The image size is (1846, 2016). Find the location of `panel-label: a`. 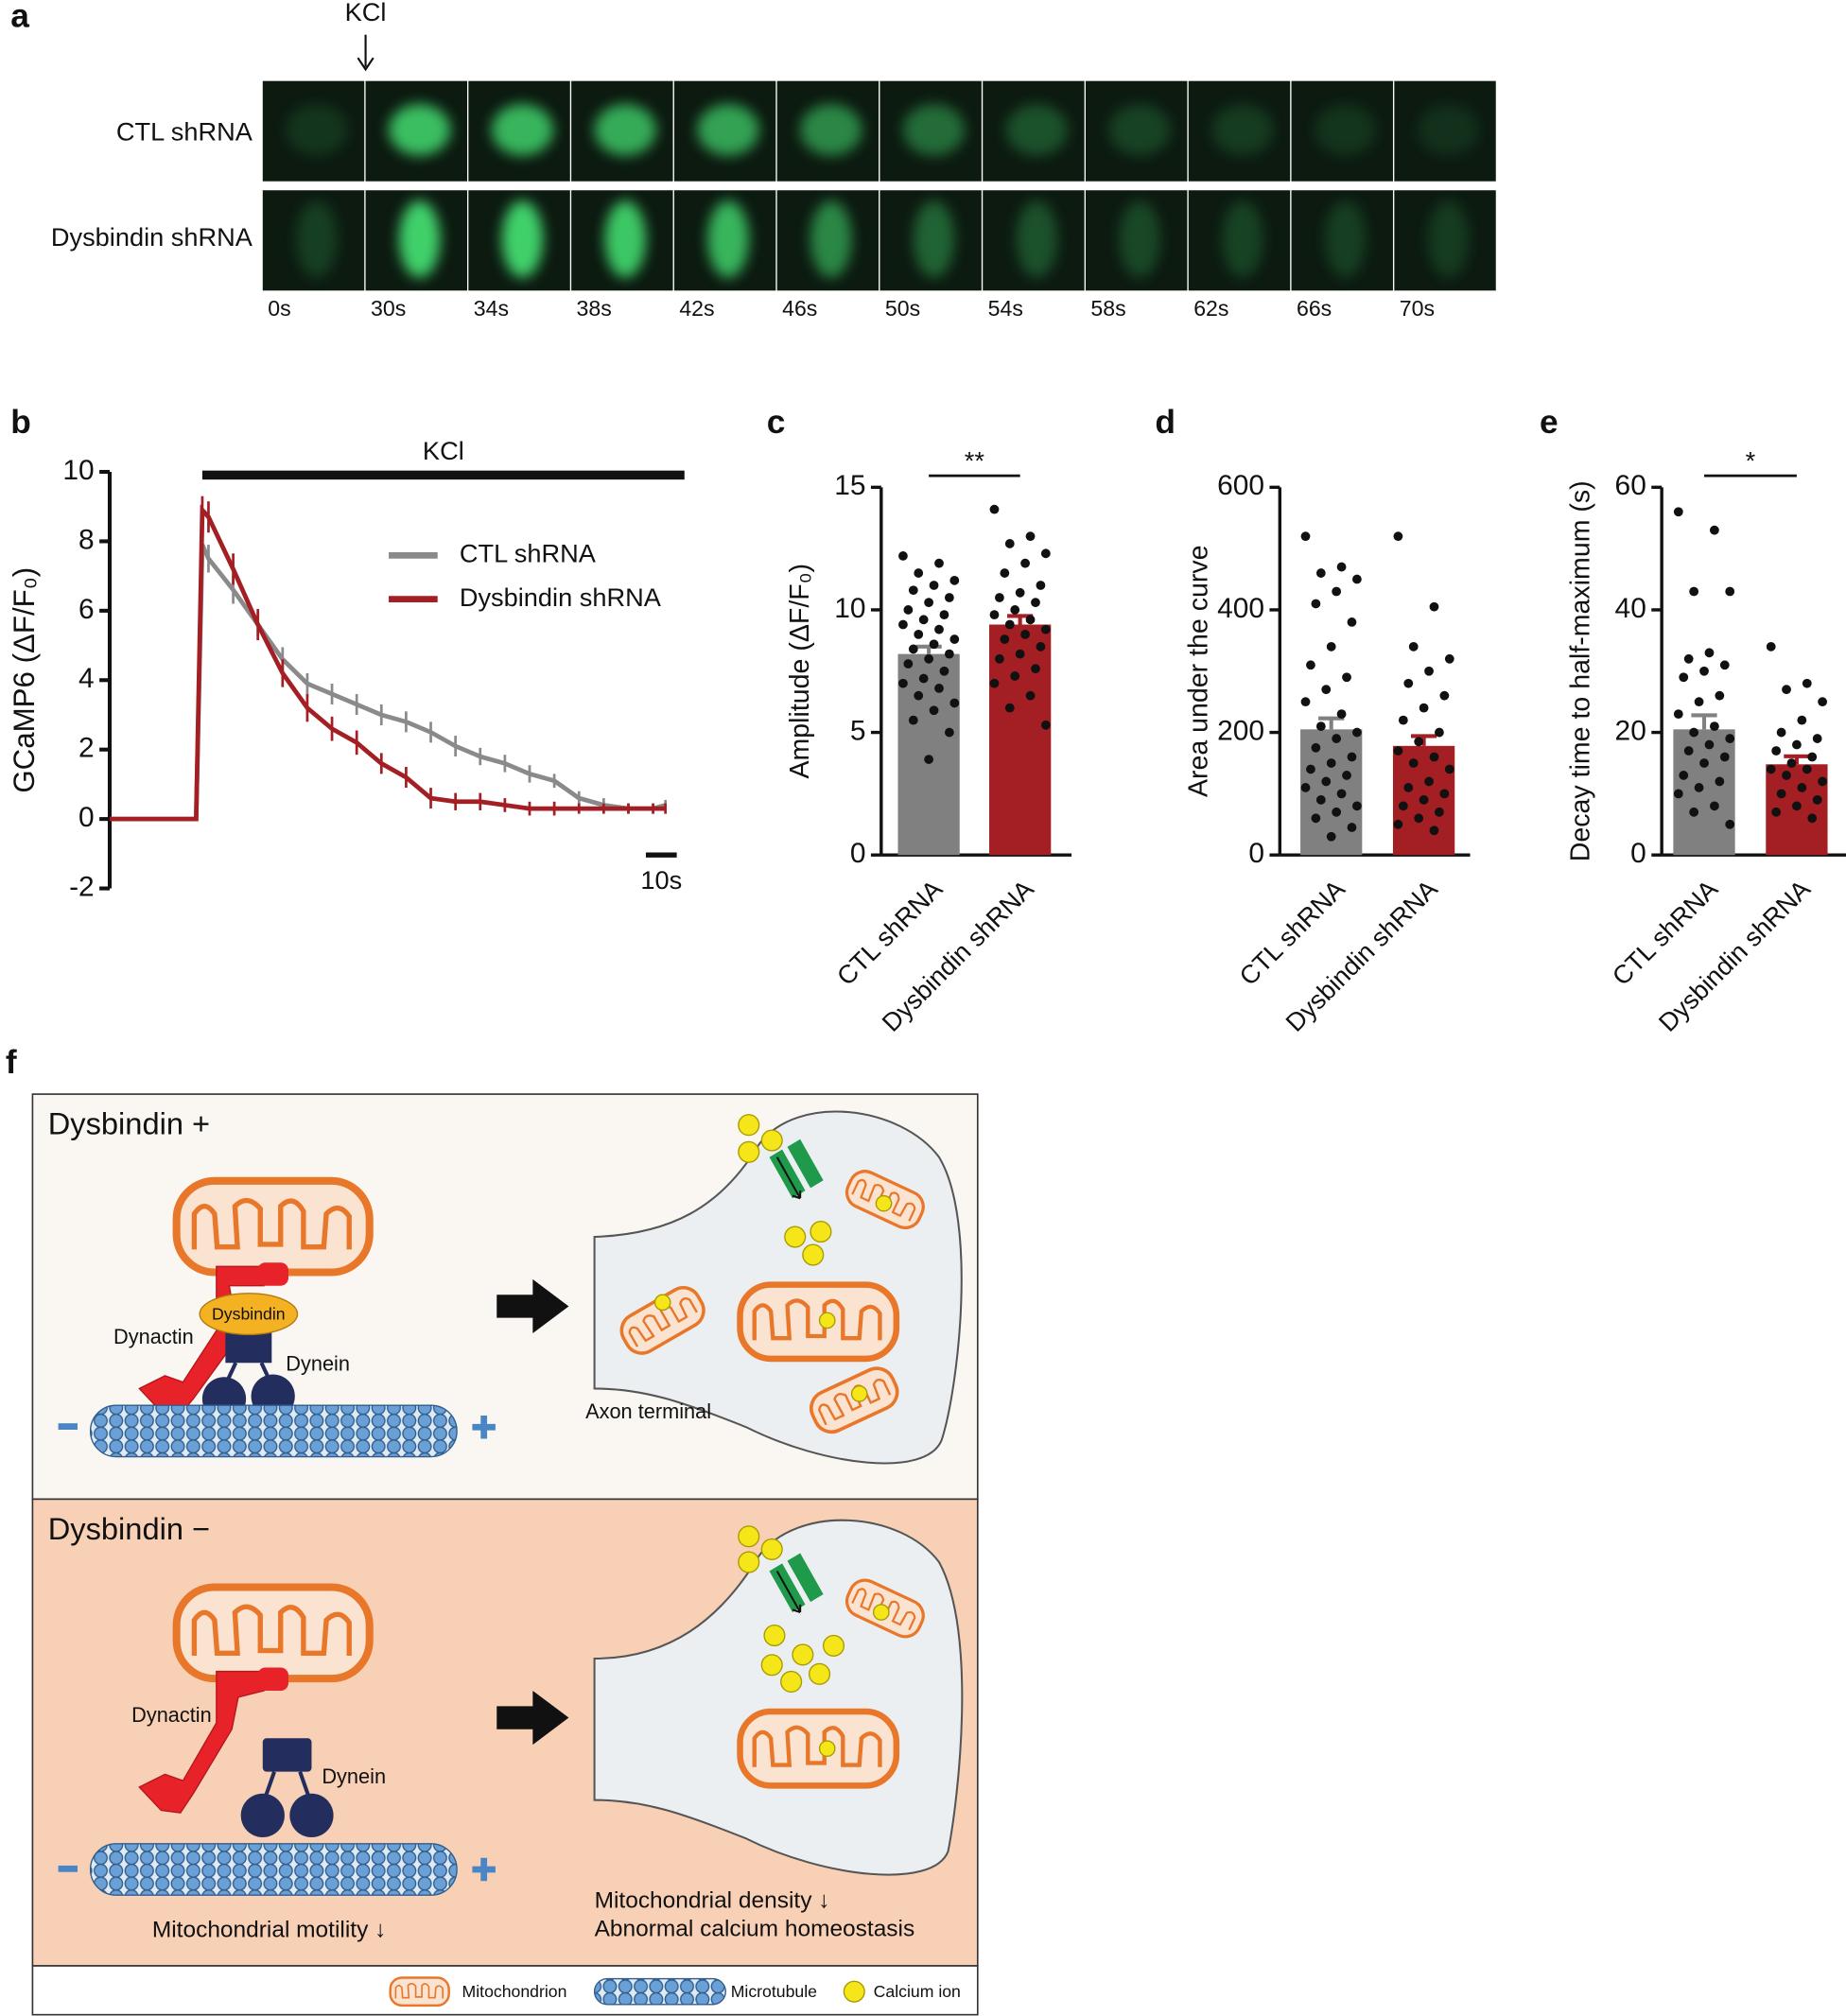

panel-label: a is located at coordinates (19, 17).